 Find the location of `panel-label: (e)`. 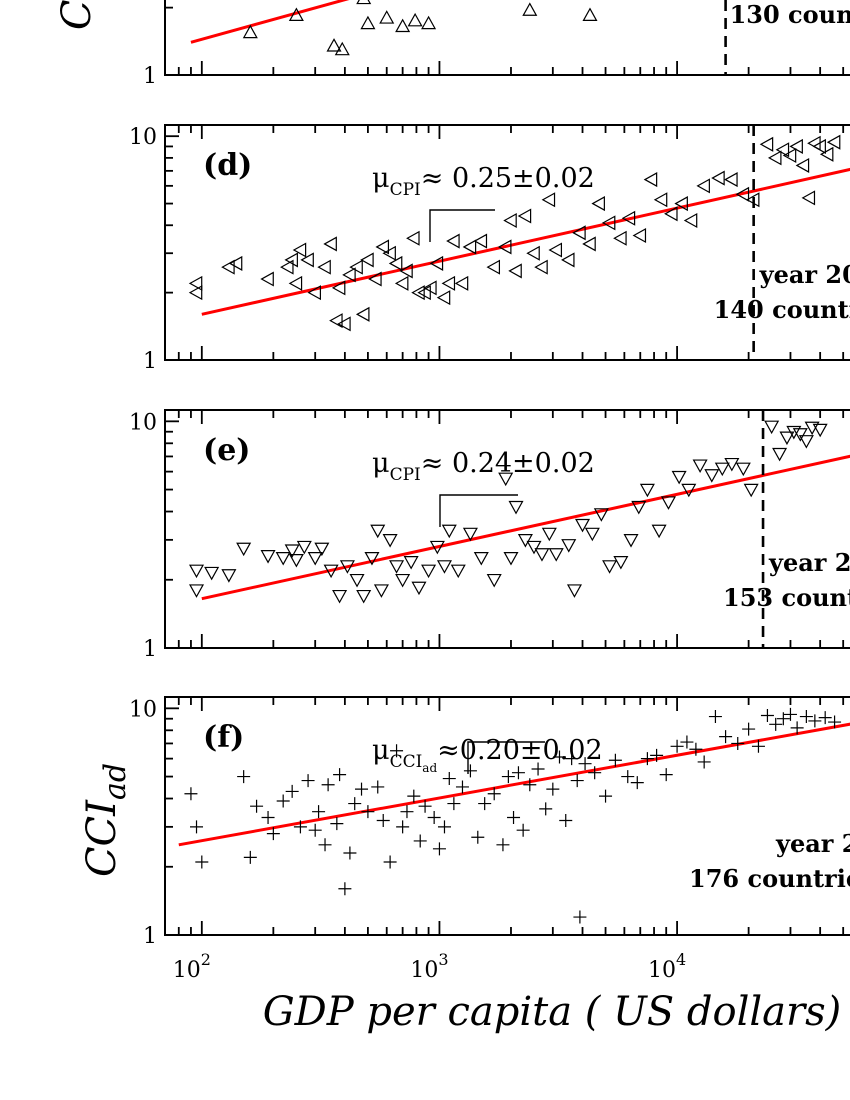

panel-label: (e) is located at coordinates (226, 450).